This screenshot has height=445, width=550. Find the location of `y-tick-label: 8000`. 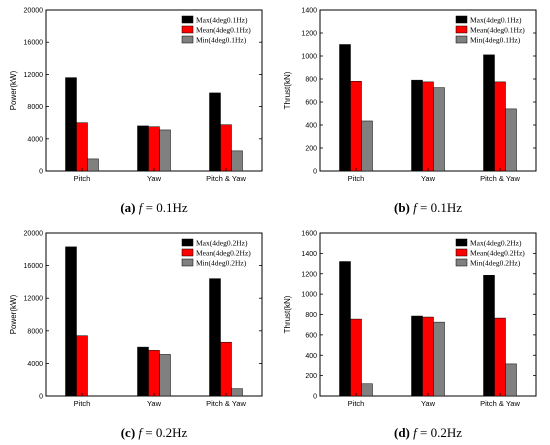

y-tick-label: 8000 is located at coordinates (35, 107).